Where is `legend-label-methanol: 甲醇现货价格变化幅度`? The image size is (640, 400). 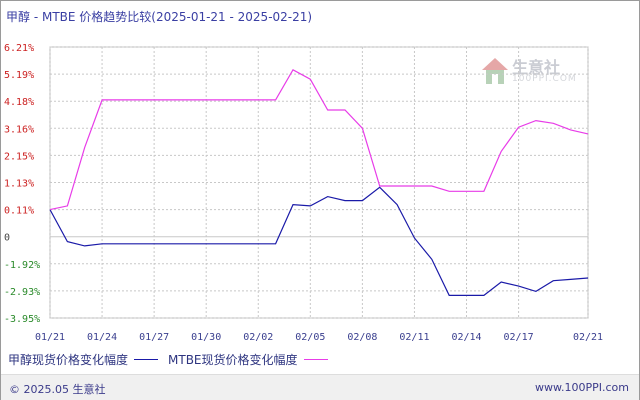
legend-label-methanol: 甲醇现货价格变化幅度 is located at coordinates (68, 360).